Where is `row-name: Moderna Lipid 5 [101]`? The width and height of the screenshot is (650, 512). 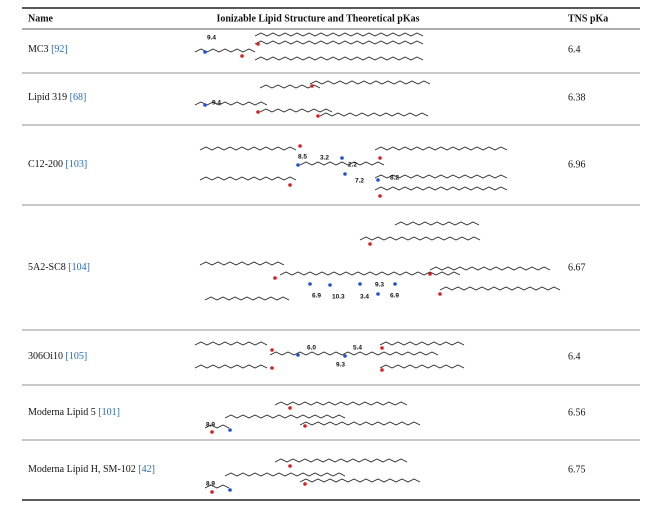 row-name: Moderna Lipid 5 [101] is located at coordinates (74, 412).